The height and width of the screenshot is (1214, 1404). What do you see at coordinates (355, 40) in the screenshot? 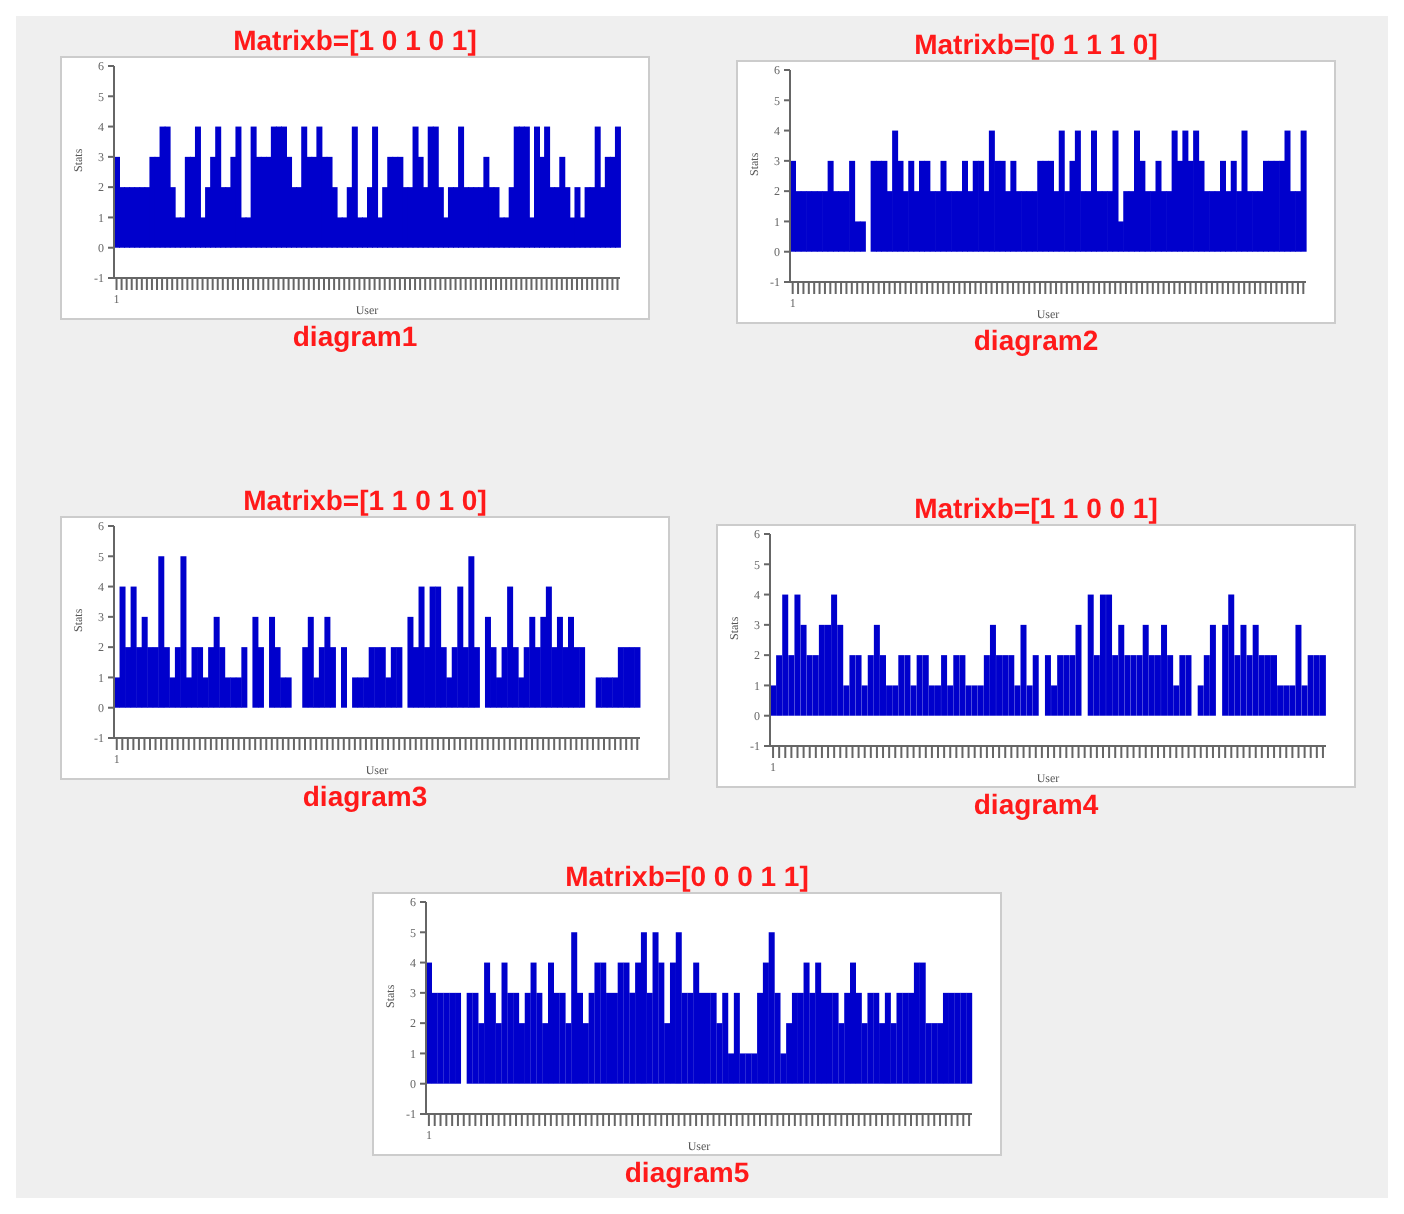
I see `chart-title: Matrixb=[1 0 1 0 1]` at bounding box center [355, 40].